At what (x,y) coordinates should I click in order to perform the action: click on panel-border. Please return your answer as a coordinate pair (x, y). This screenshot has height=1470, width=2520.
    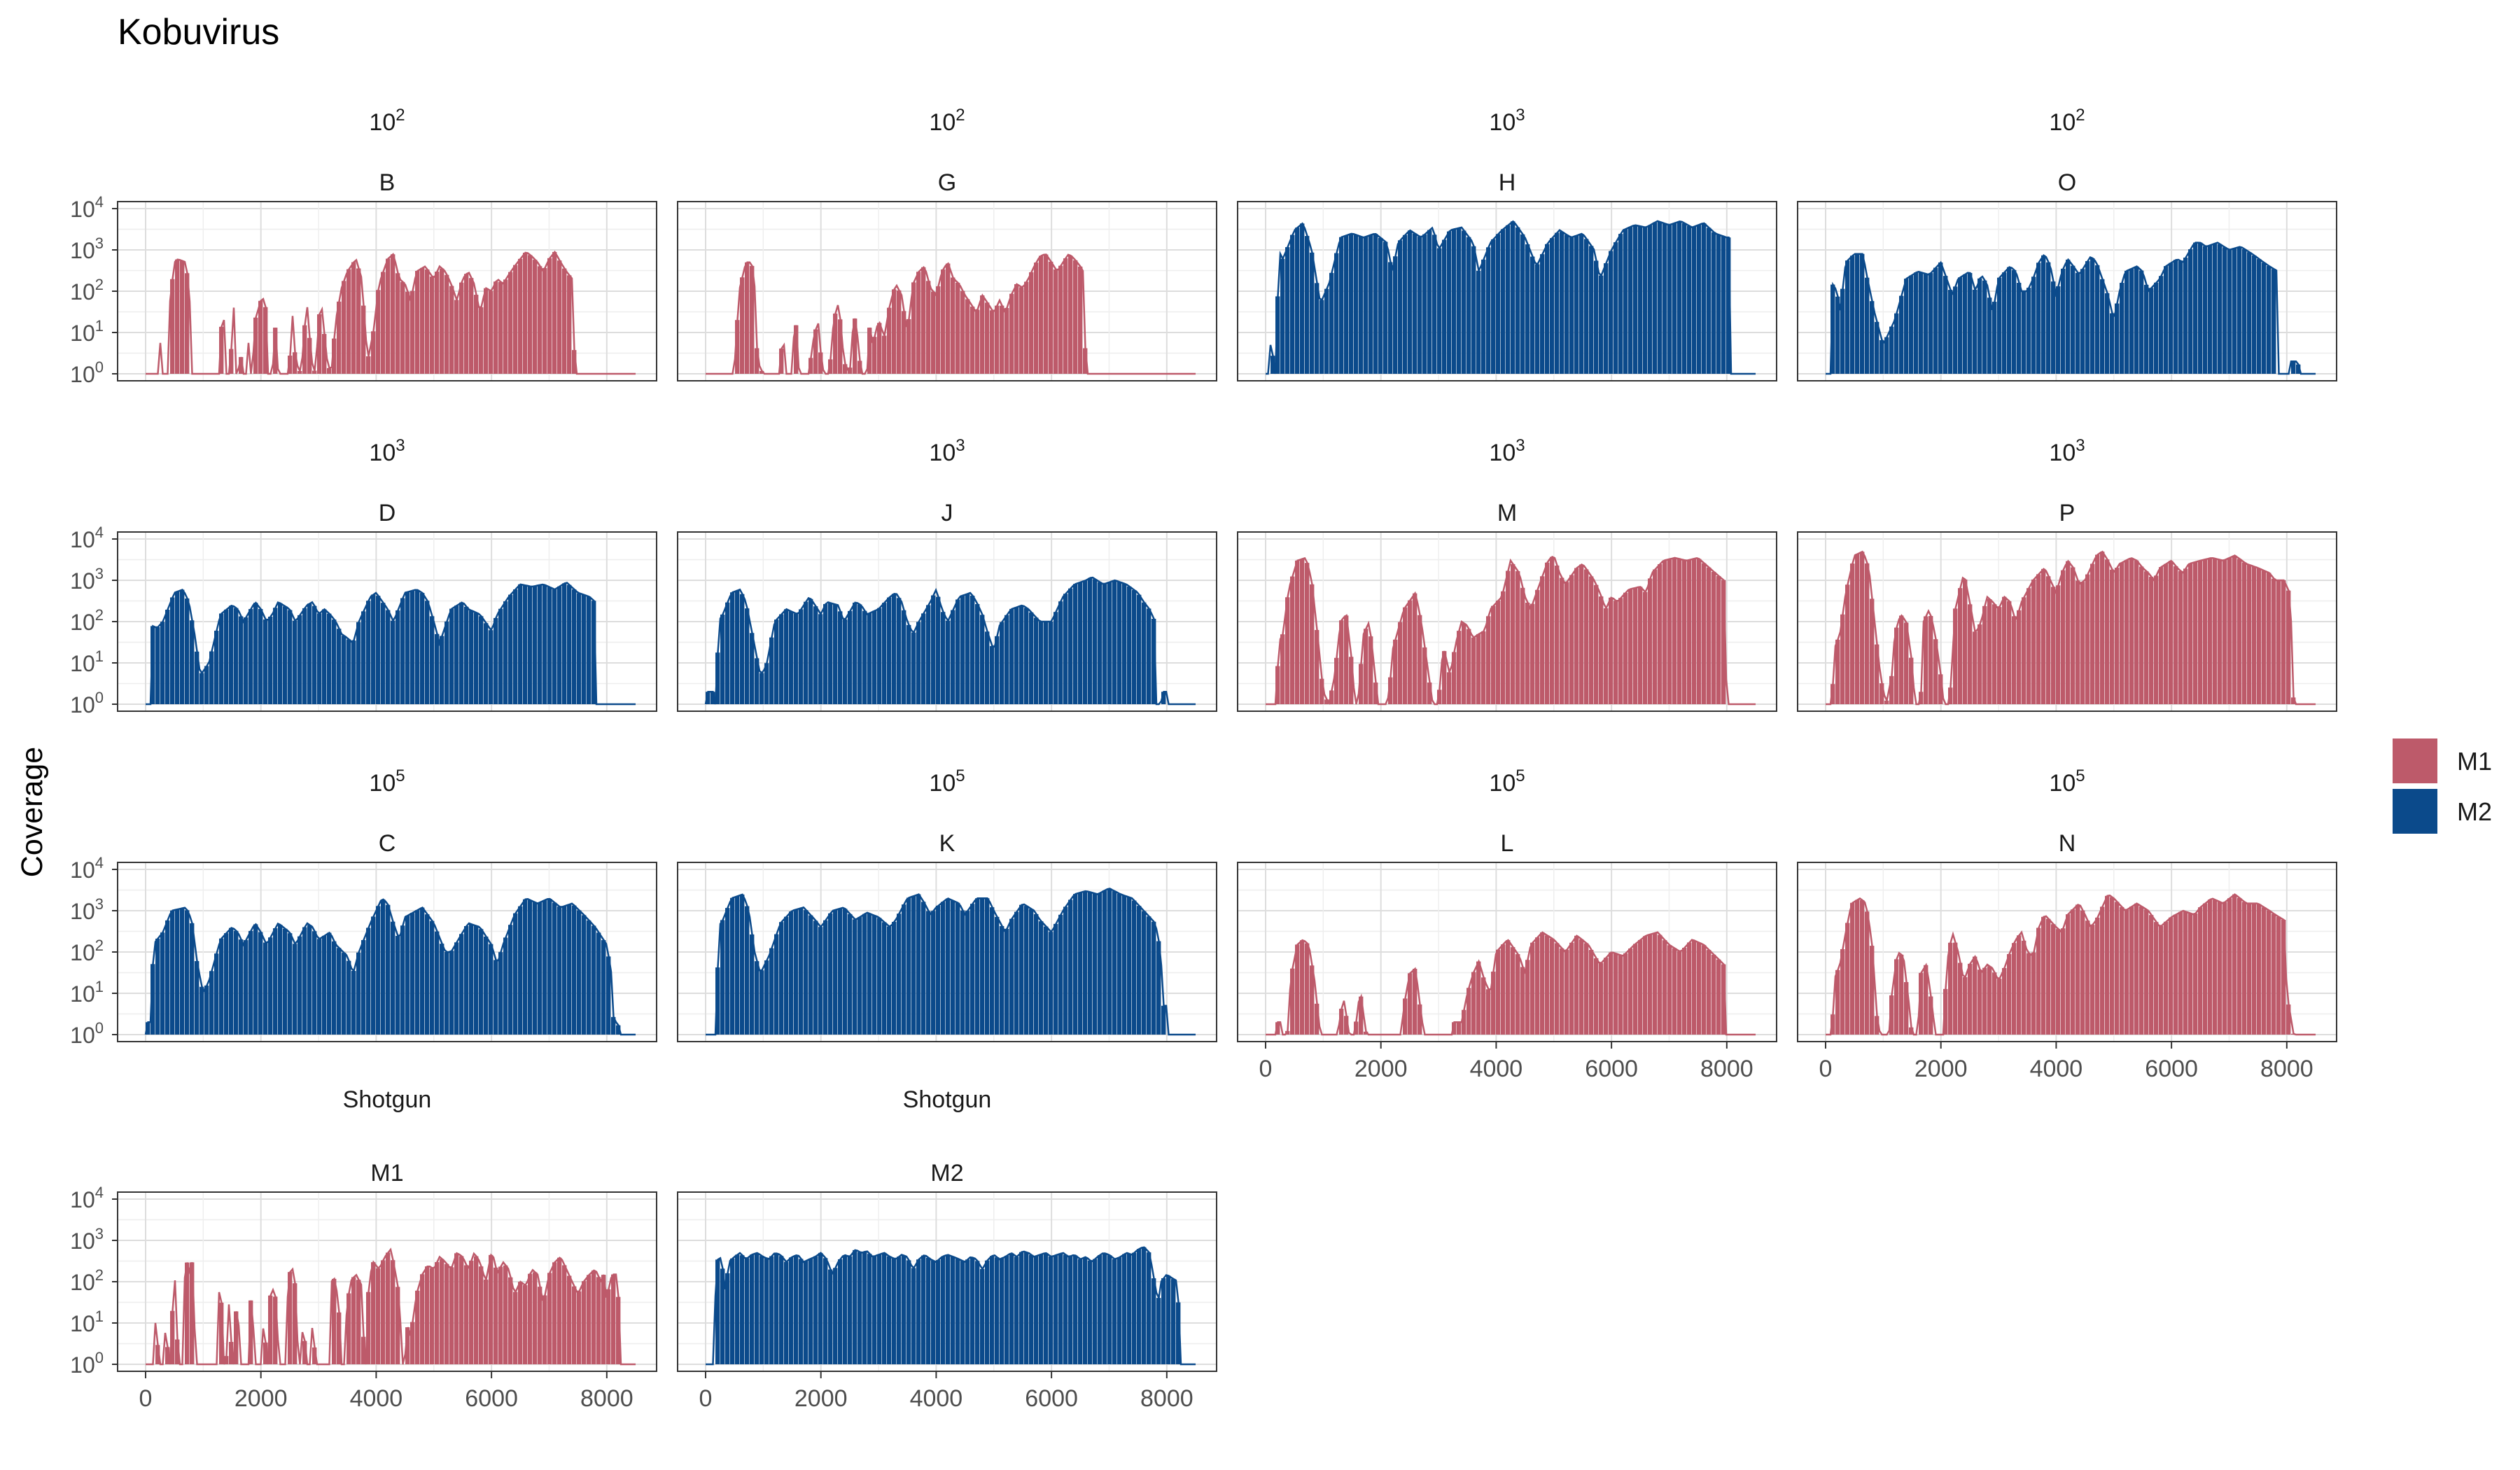
    Looking at the image, I should click on (1507, 952).